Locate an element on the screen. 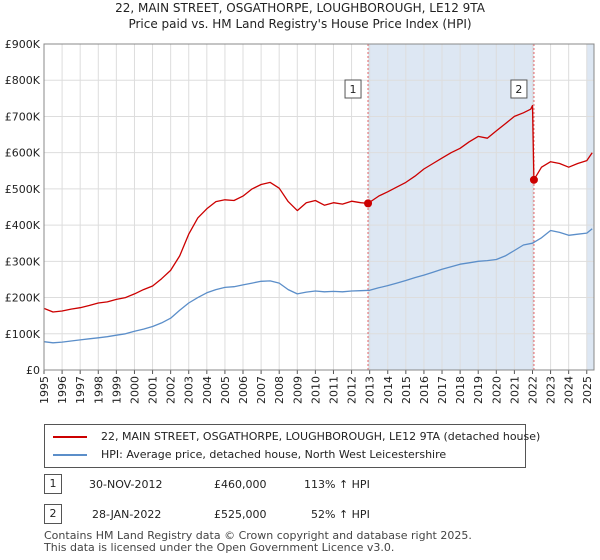 The width and height of the screenshot is (600, 560). x-tick-label: 1999 is located at coordinates (116, 390).